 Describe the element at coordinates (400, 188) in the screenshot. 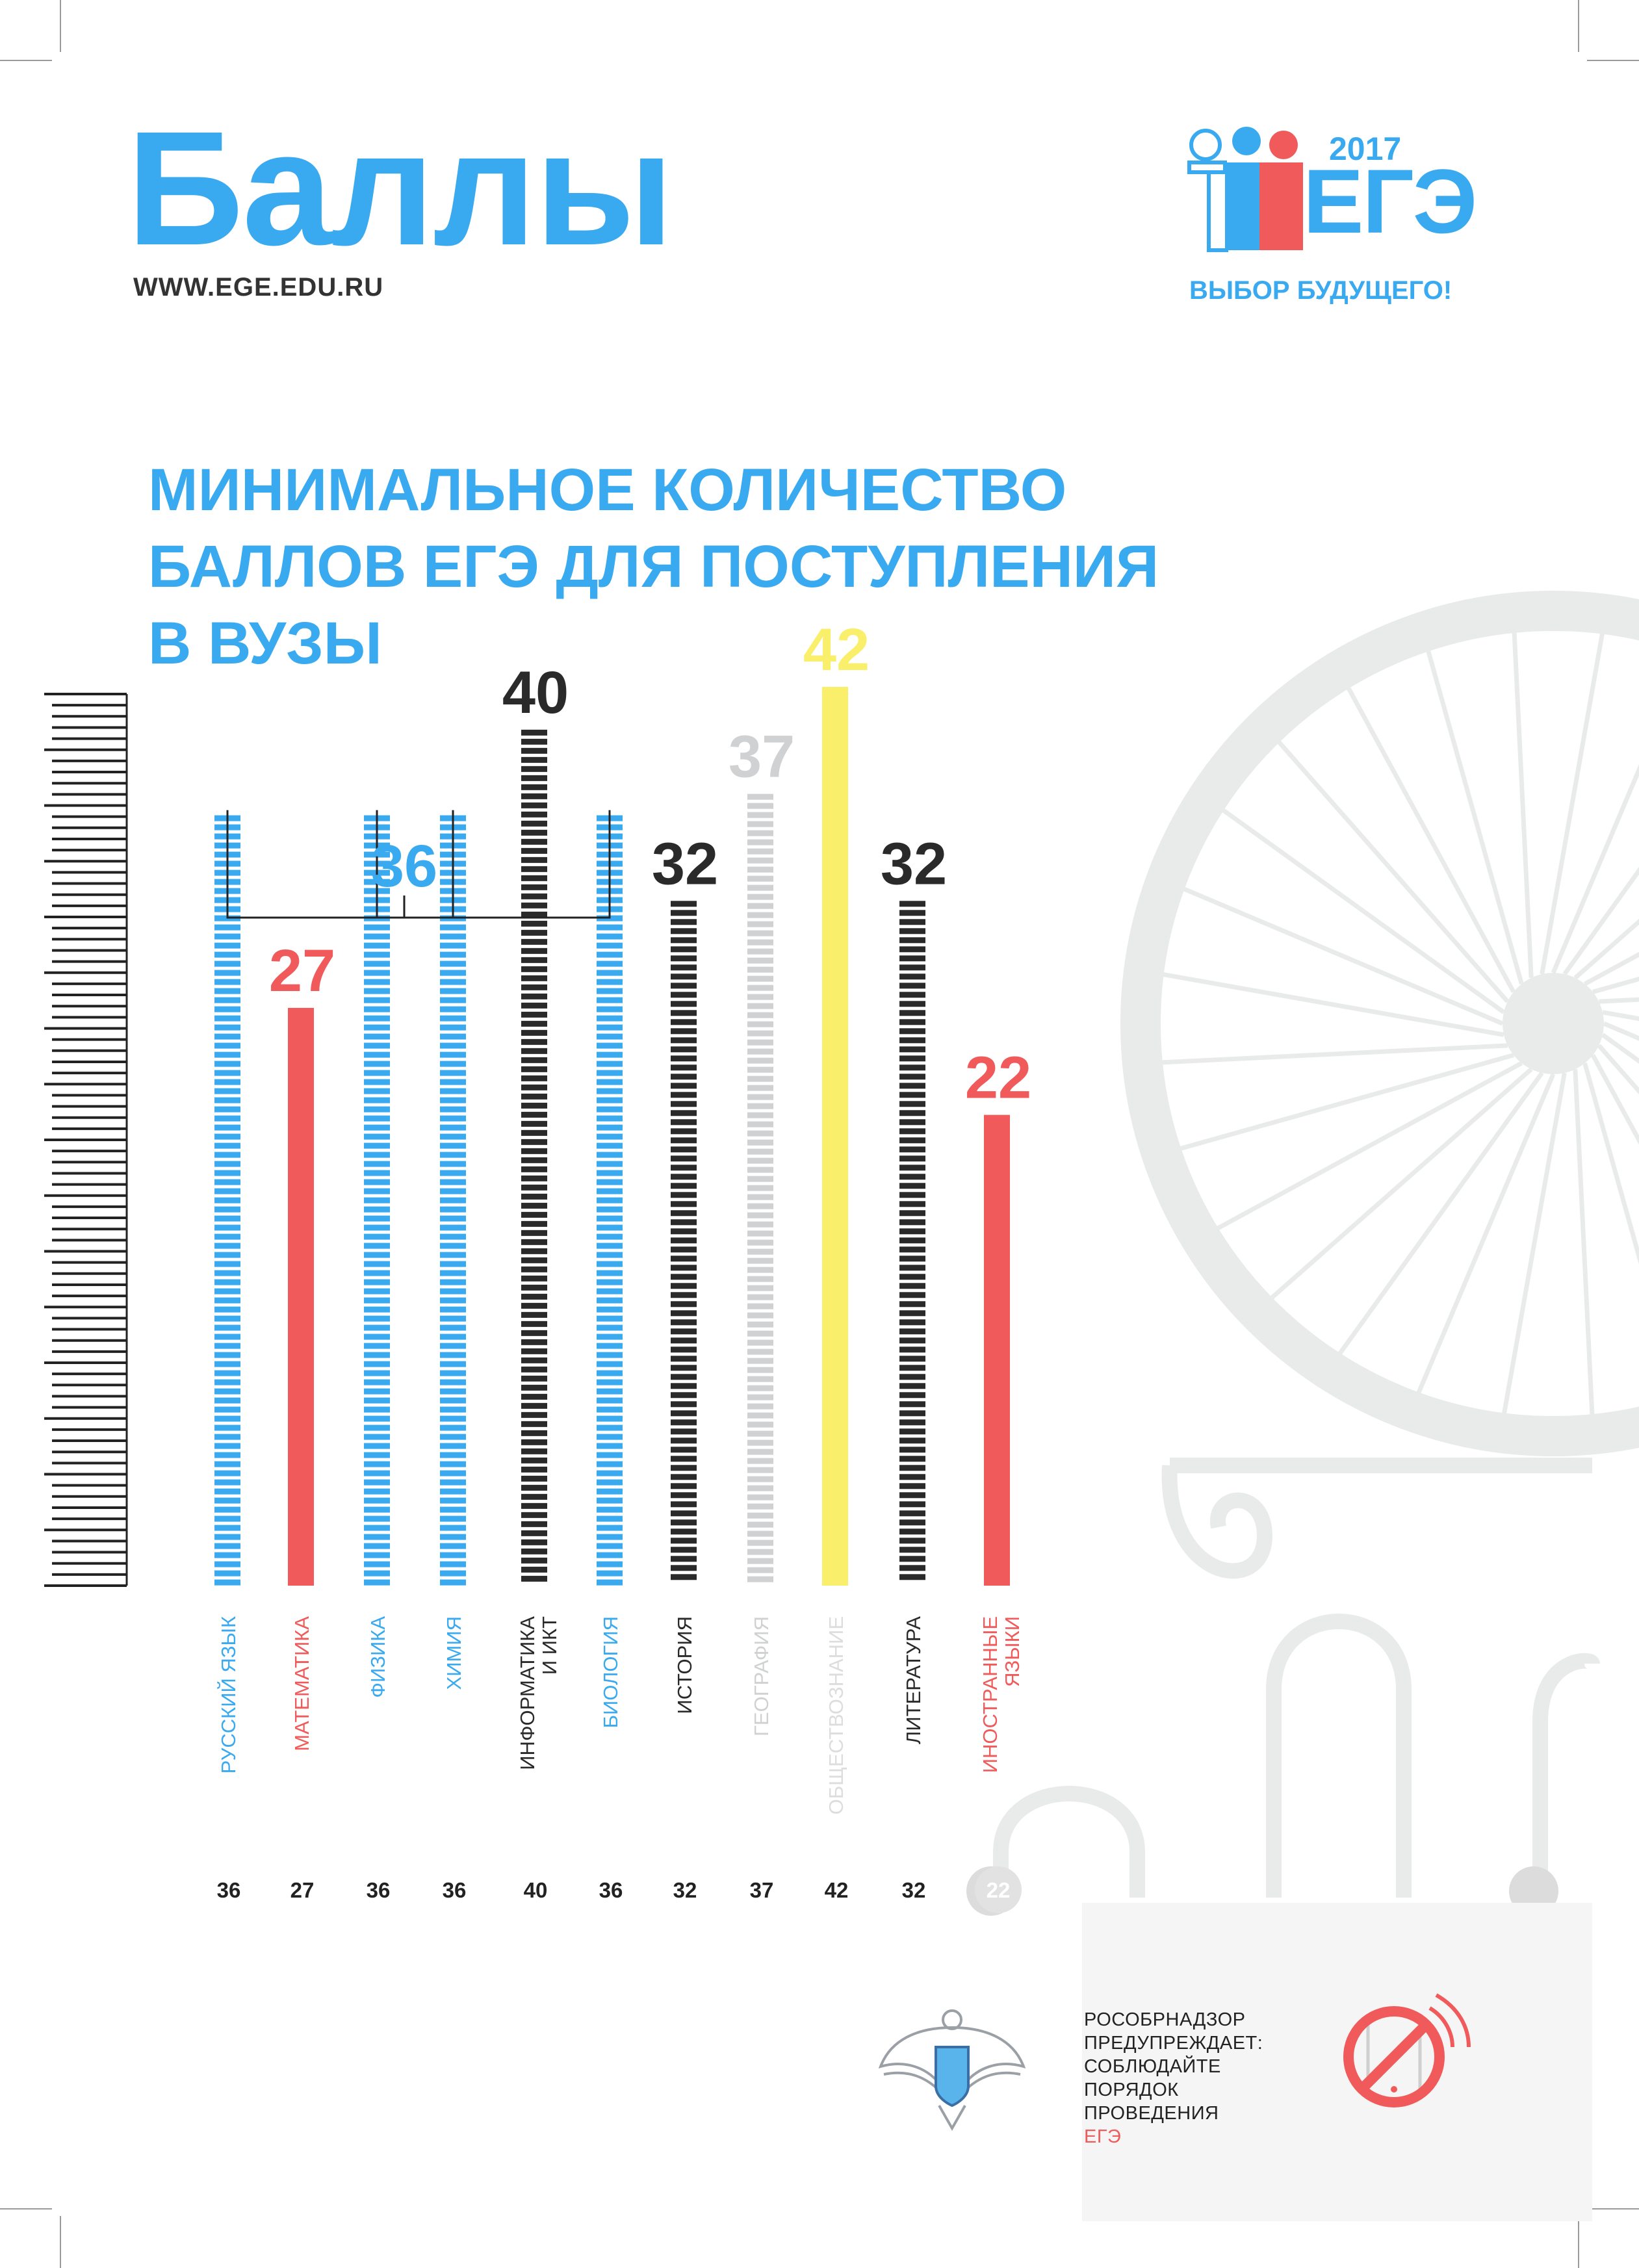

I see `page-title: Баллы` at that location.